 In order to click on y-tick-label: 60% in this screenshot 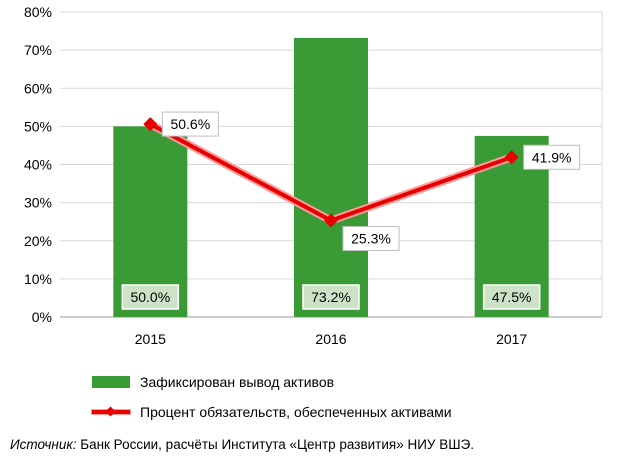, I will do `click(38, 88)`.